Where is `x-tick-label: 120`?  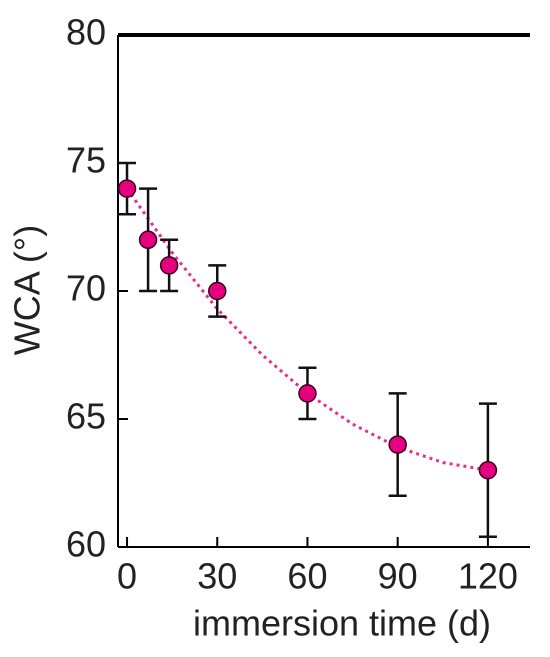 x-tick-label: 120 is located at coordinates (488, 576).